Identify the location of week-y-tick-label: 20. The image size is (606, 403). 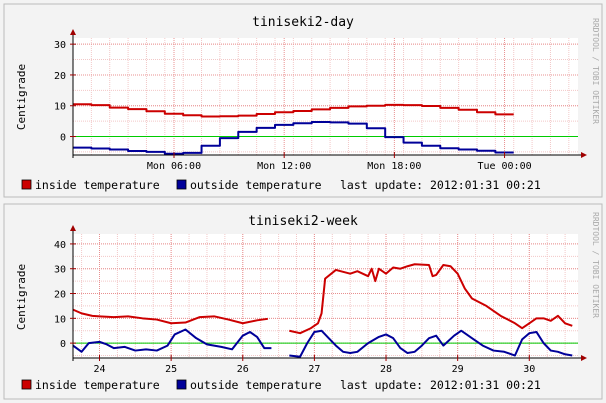
(60, 295).